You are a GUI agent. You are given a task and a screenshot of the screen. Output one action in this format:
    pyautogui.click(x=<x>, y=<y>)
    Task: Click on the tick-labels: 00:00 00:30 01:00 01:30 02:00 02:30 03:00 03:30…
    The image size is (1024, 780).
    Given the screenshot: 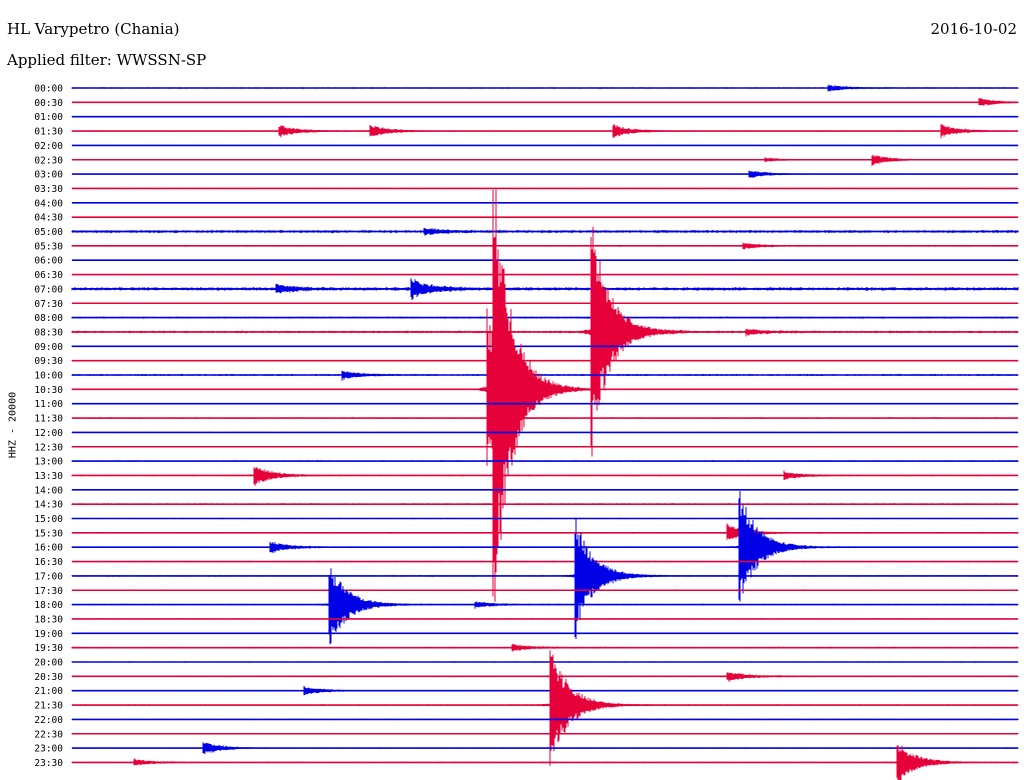 What is the action you would take?
    pyautogui.click(x=48, y=426)
    